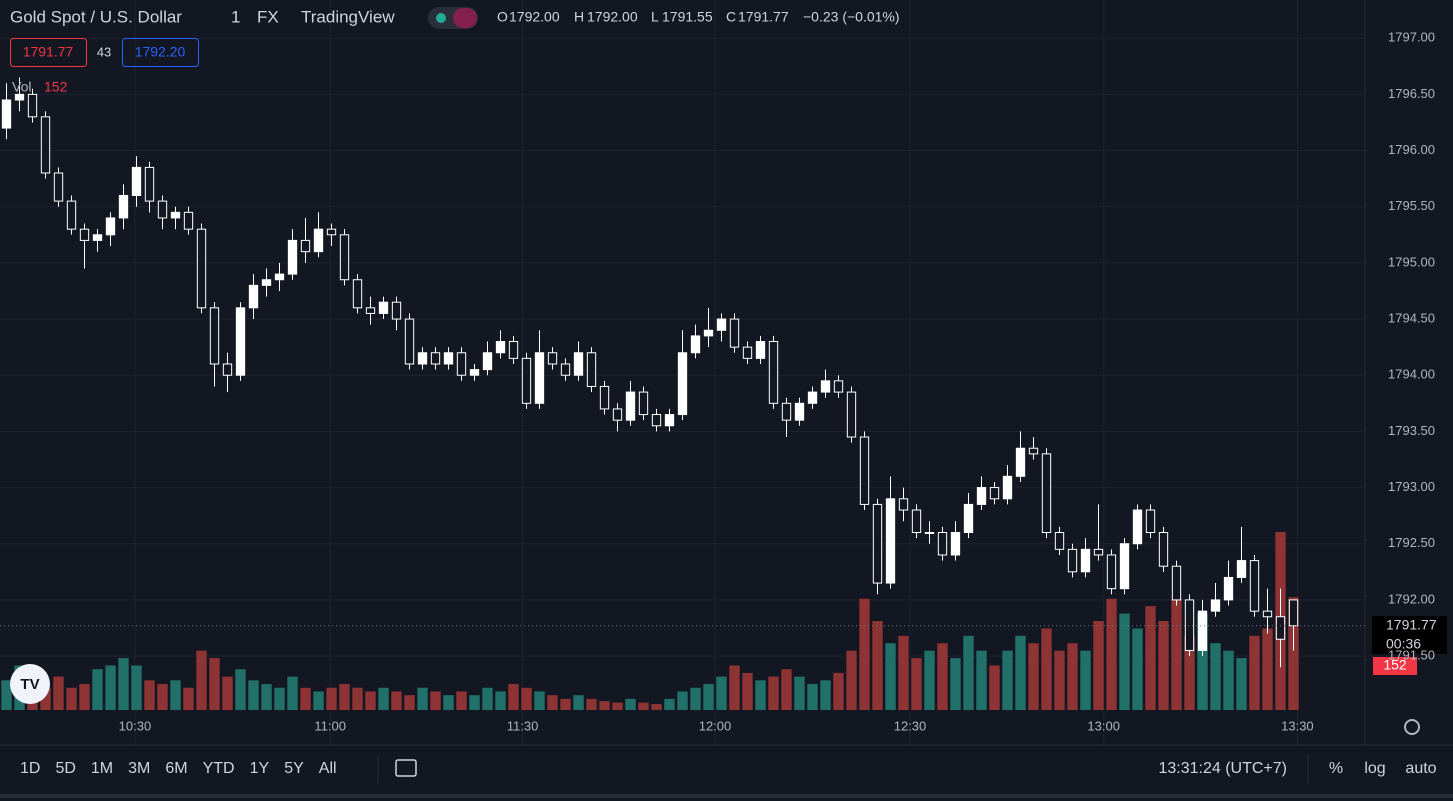 The image size is (1453, 801). Describe the element at coordinates (328, 768) in the screenshot. I see `range-button: All` at that location.